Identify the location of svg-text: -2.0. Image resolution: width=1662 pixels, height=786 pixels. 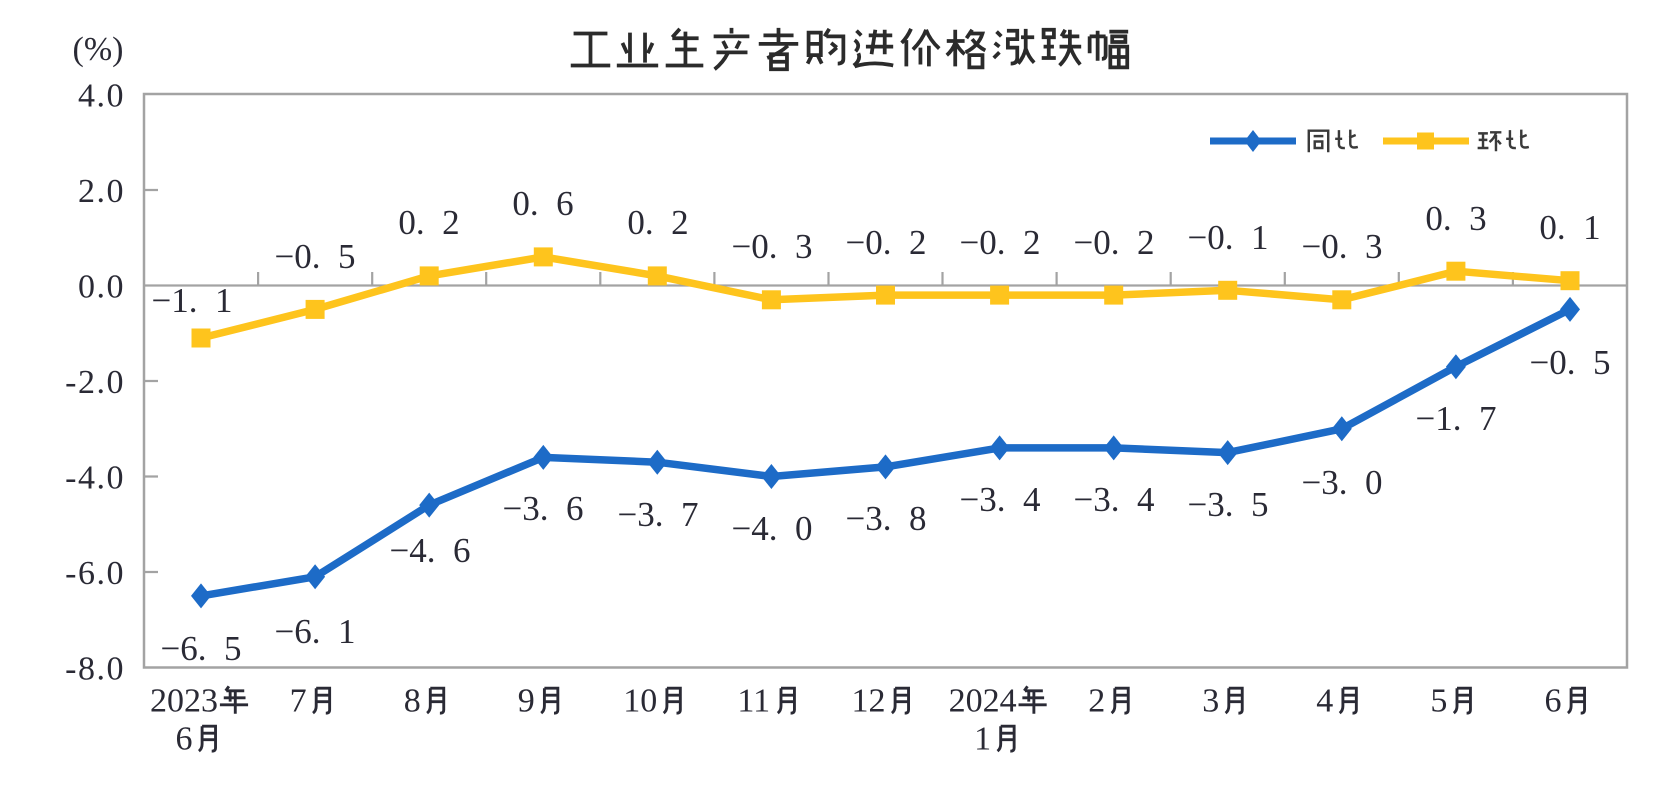
(95, 382).